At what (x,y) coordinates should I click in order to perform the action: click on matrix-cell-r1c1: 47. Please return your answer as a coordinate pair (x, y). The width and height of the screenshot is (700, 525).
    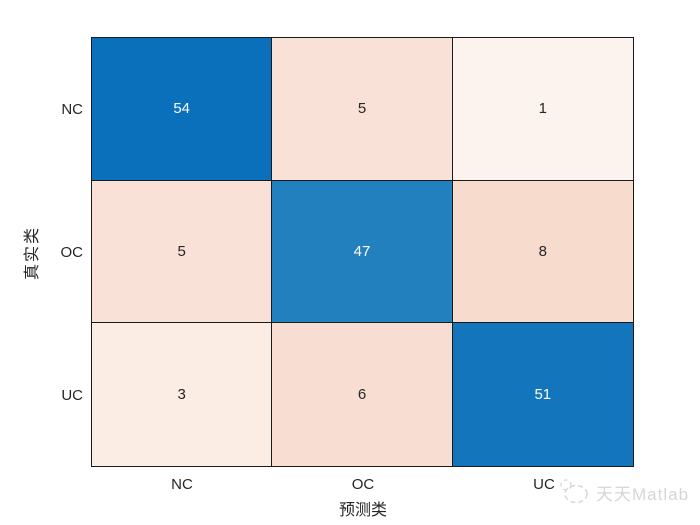
    Looking at the image, I should click on (362, 252).